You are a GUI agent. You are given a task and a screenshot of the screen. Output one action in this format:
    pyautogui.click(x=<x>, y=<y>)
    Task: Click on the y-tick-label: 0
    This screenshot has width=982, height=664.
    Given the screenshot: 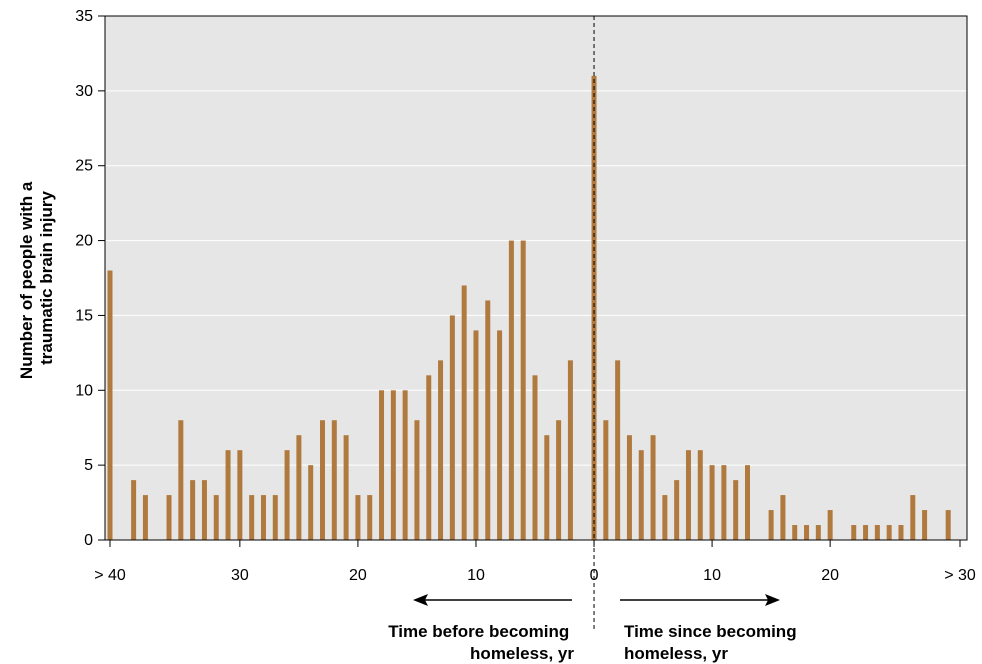 What is the action you would take?
    pyautogui.click(x=88, y=540)
    